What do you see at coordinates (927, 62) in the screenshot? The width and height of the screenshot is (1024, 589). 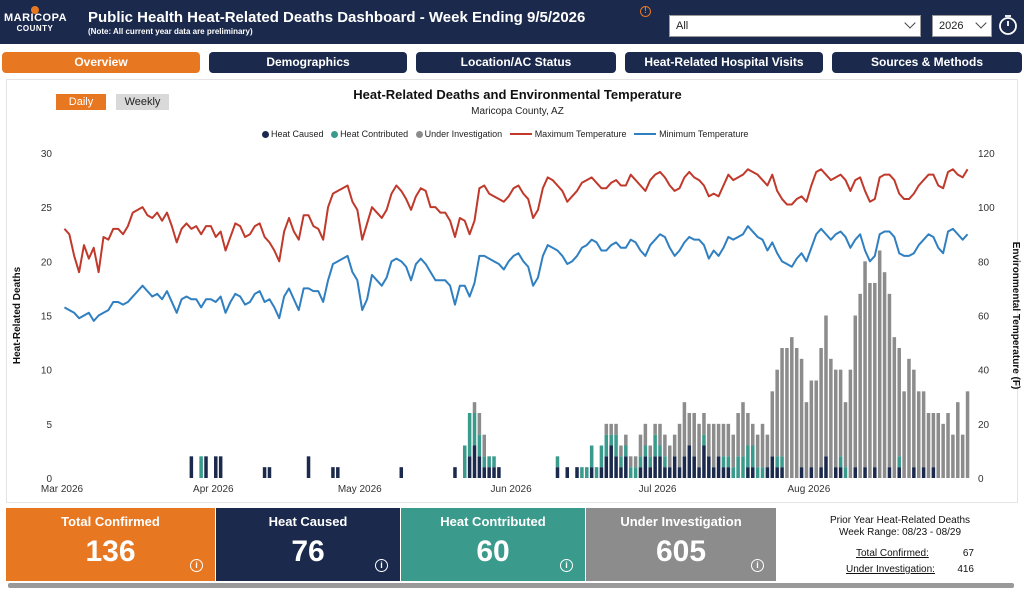 I see `tab-sources-methods: Sources & Methods` at bounding box center [927, 62].